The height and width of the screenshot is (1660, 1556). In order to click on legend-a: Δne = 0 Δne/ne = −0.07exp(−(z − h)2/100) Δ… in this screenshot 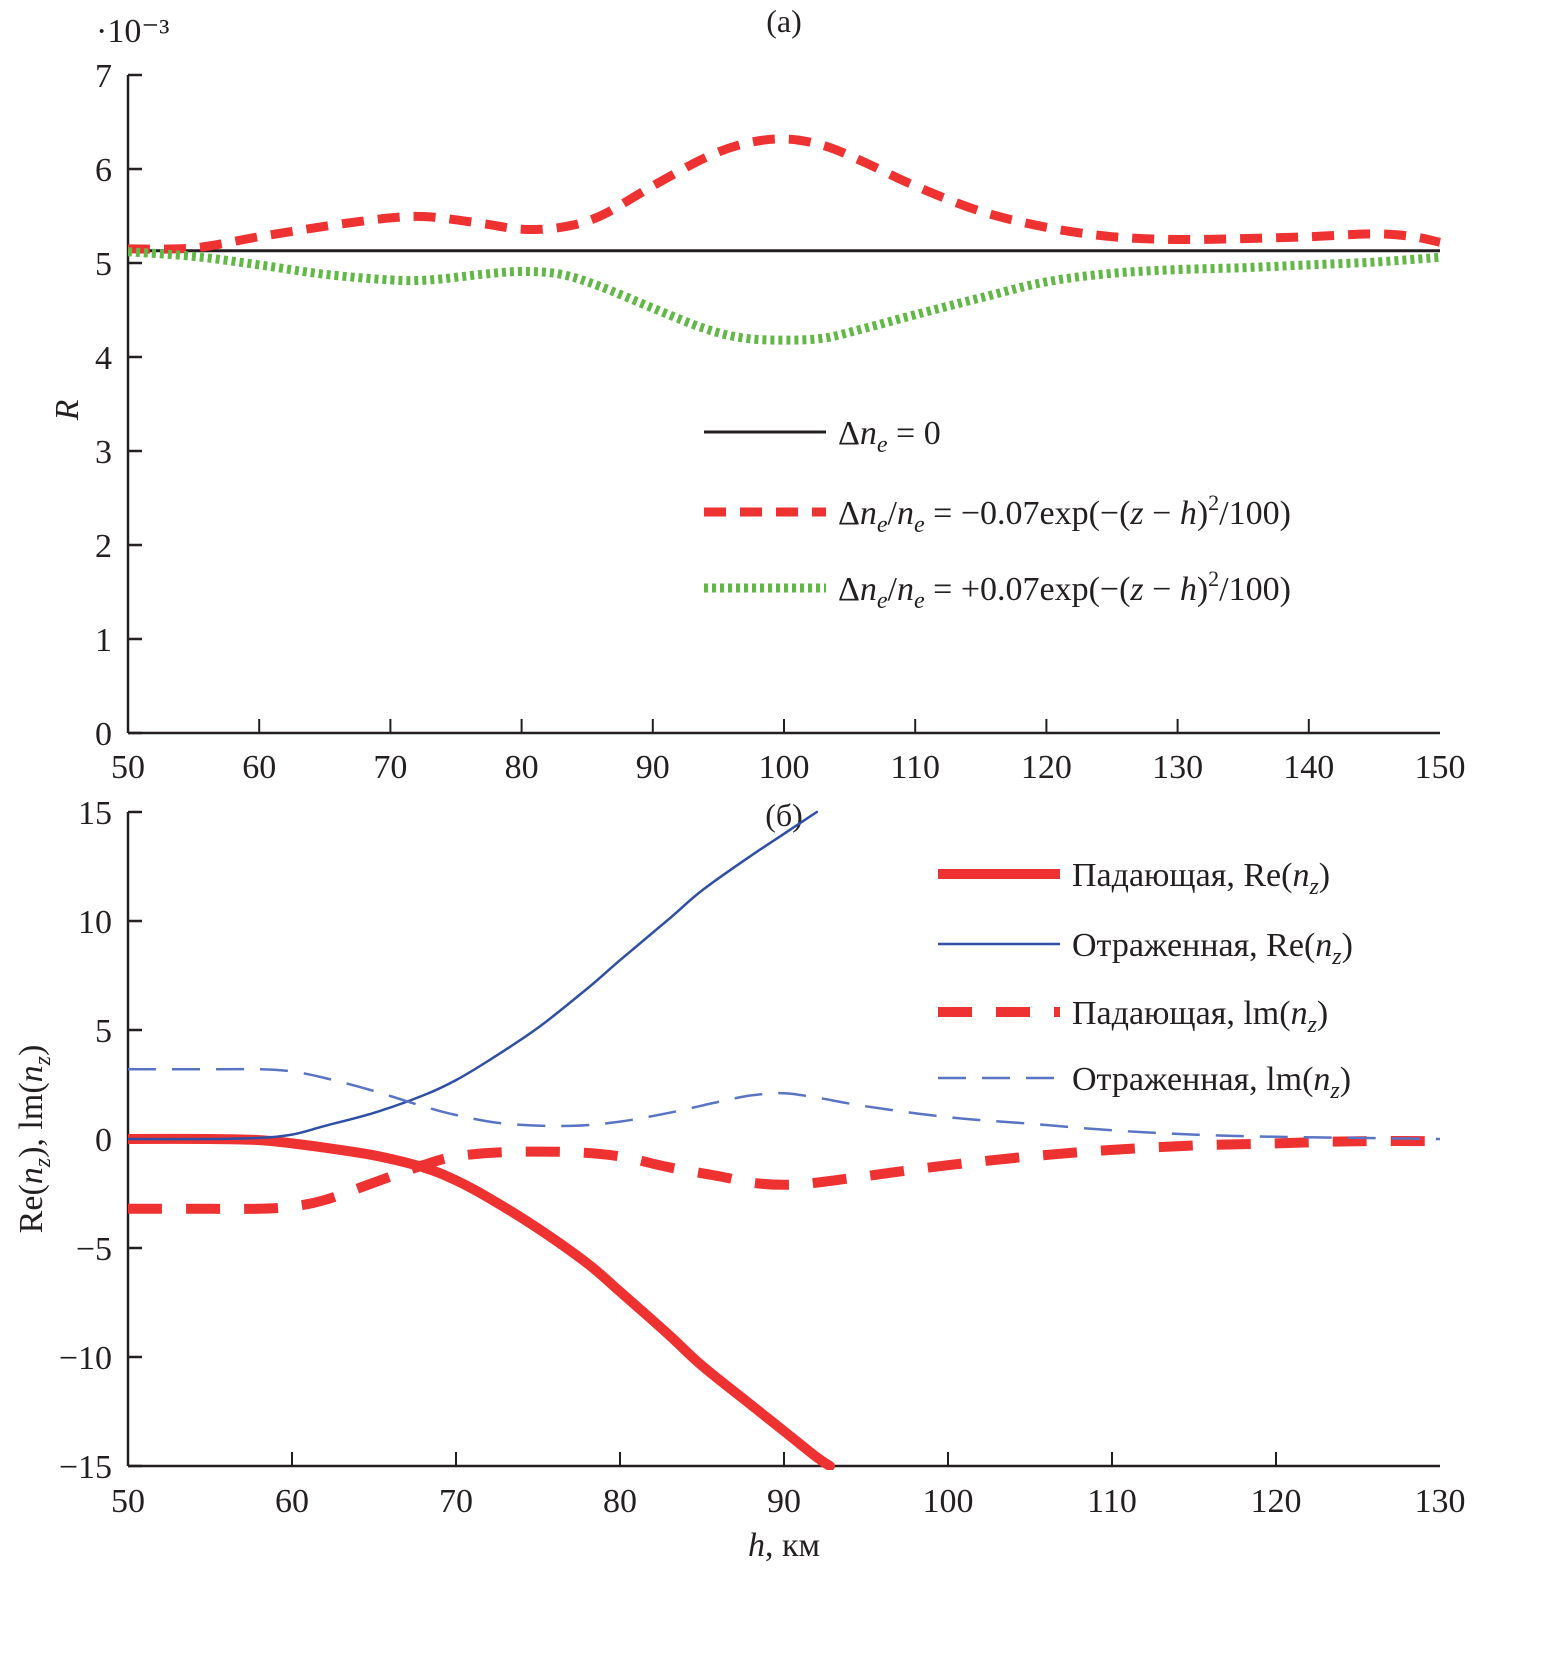, I will do `click(997, 514)`.